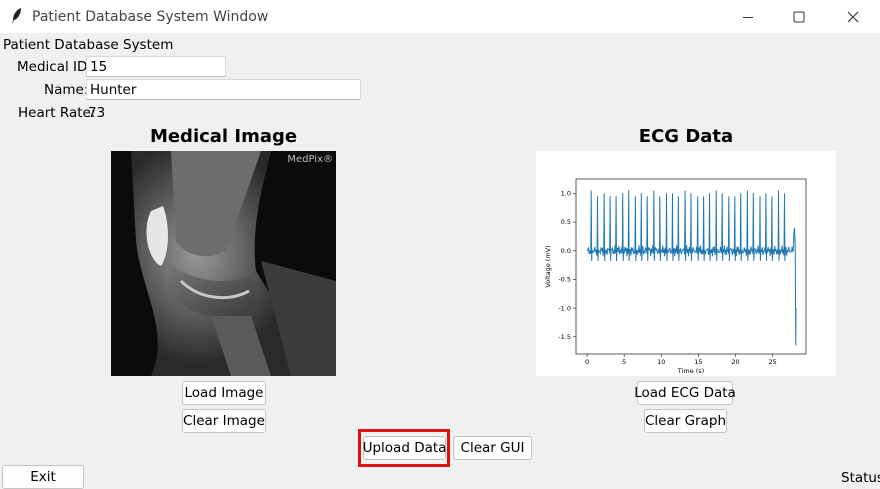  What do you see at coordinates (860, 478) in the screenshot?
I see `status-label: Status` at bounding box center [860, 478].